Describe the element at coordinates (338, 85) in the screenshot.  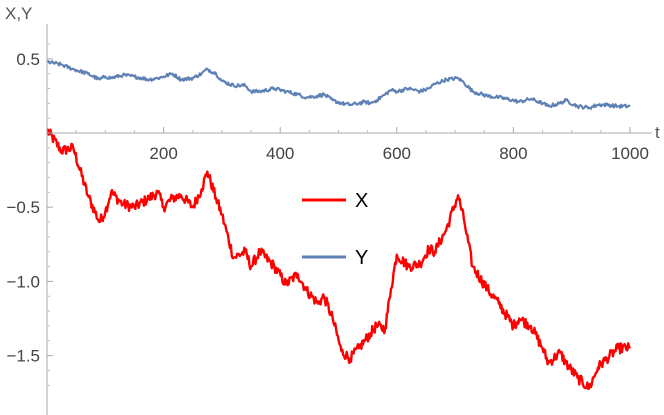
I see `series-line-y` at that location.